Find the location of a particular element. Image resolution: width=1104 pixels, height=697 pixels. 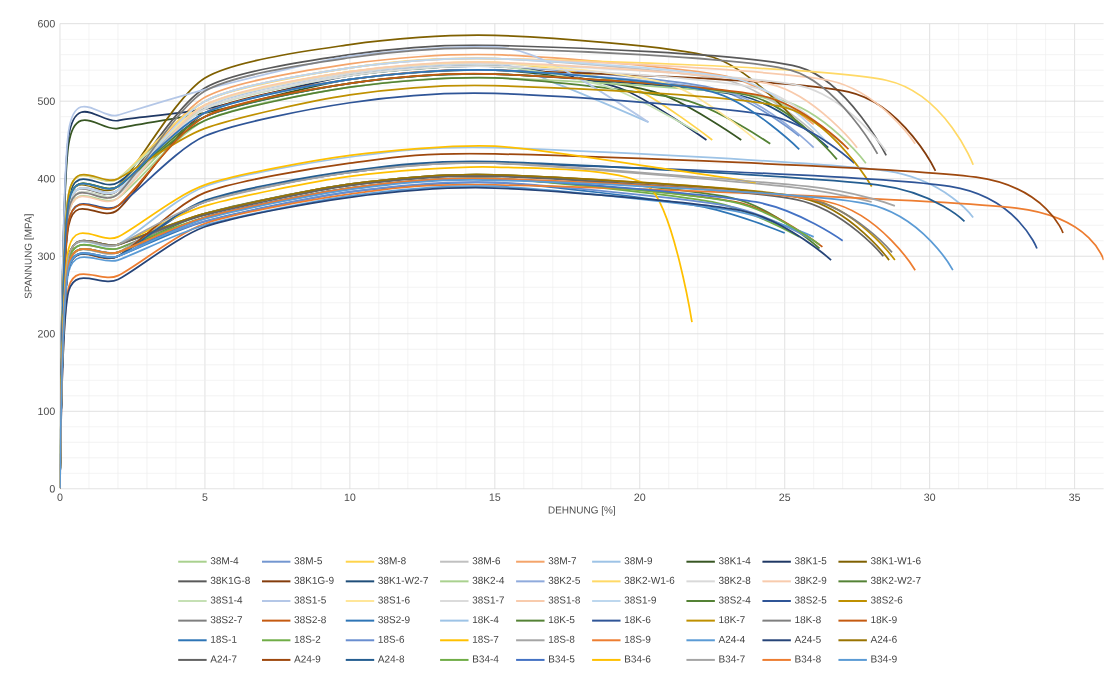

y-tick-label: 500 is located at coordinates (46, 101).